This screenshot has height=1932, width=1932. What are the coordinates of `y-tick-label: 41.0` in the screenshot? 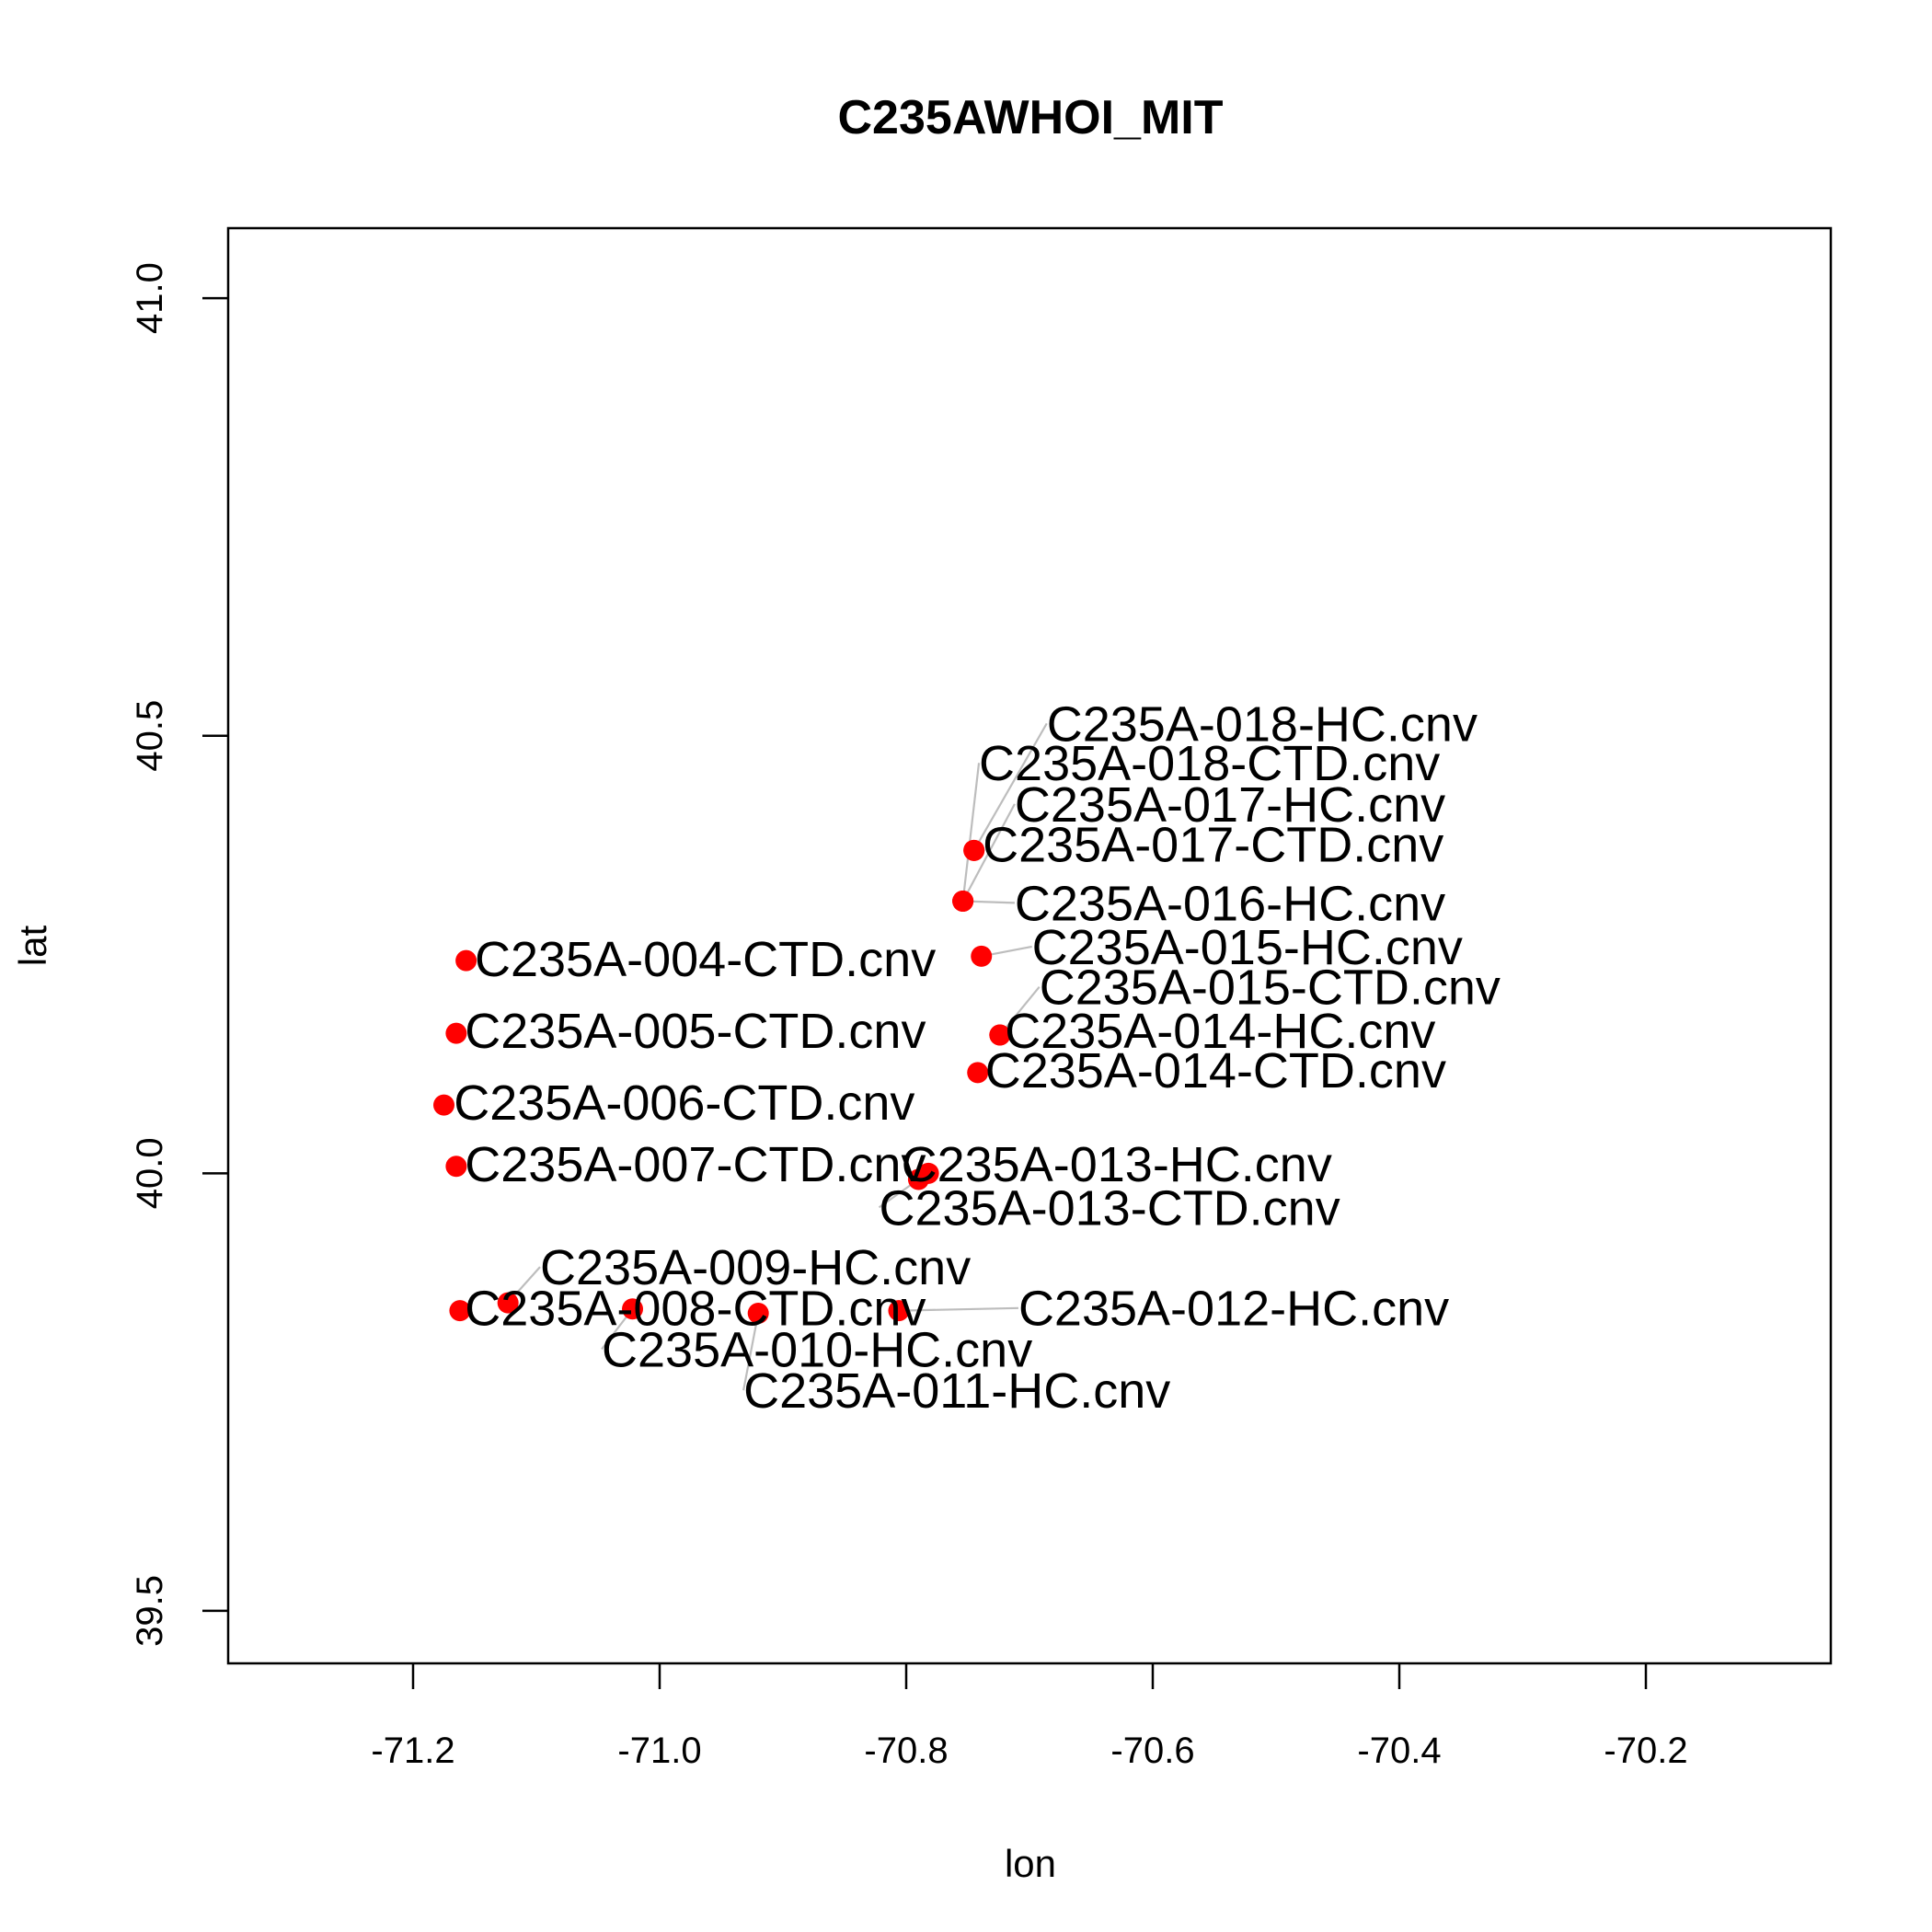 It's located at (150, 298).